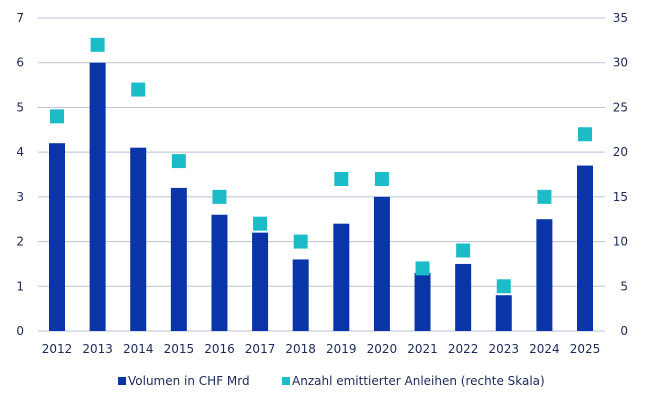 Image resolution: width=646 pixels, height=404 pixels. What do you see at coordinates (20, 152) in the screenshot?
I see `left-tick-label: 4` at bounding box center [20, 152].